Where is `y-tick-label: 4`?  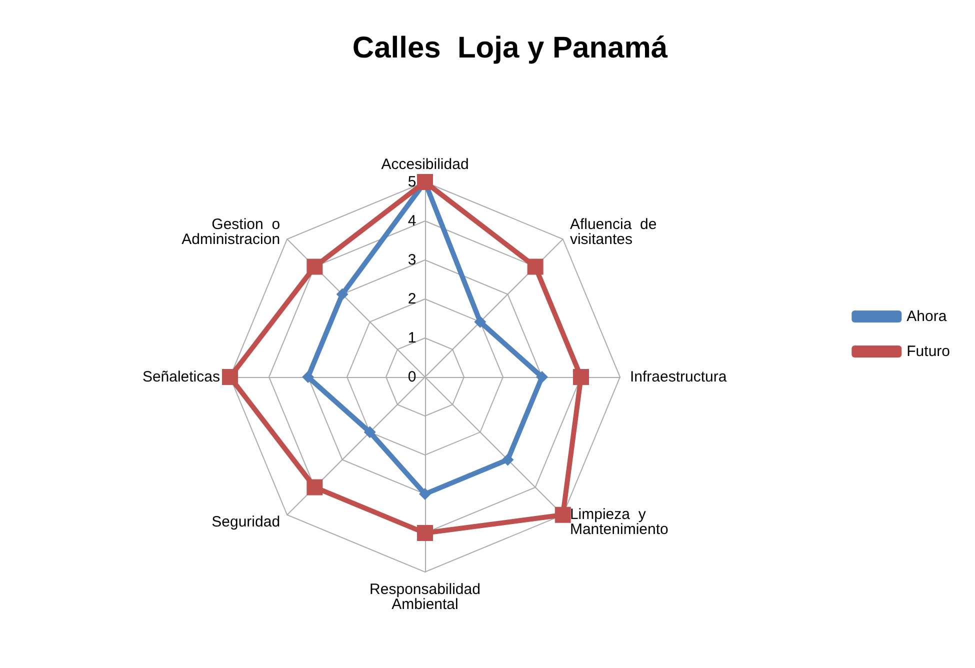 y-tick-label: 4 is located at coordinates (412, 221).